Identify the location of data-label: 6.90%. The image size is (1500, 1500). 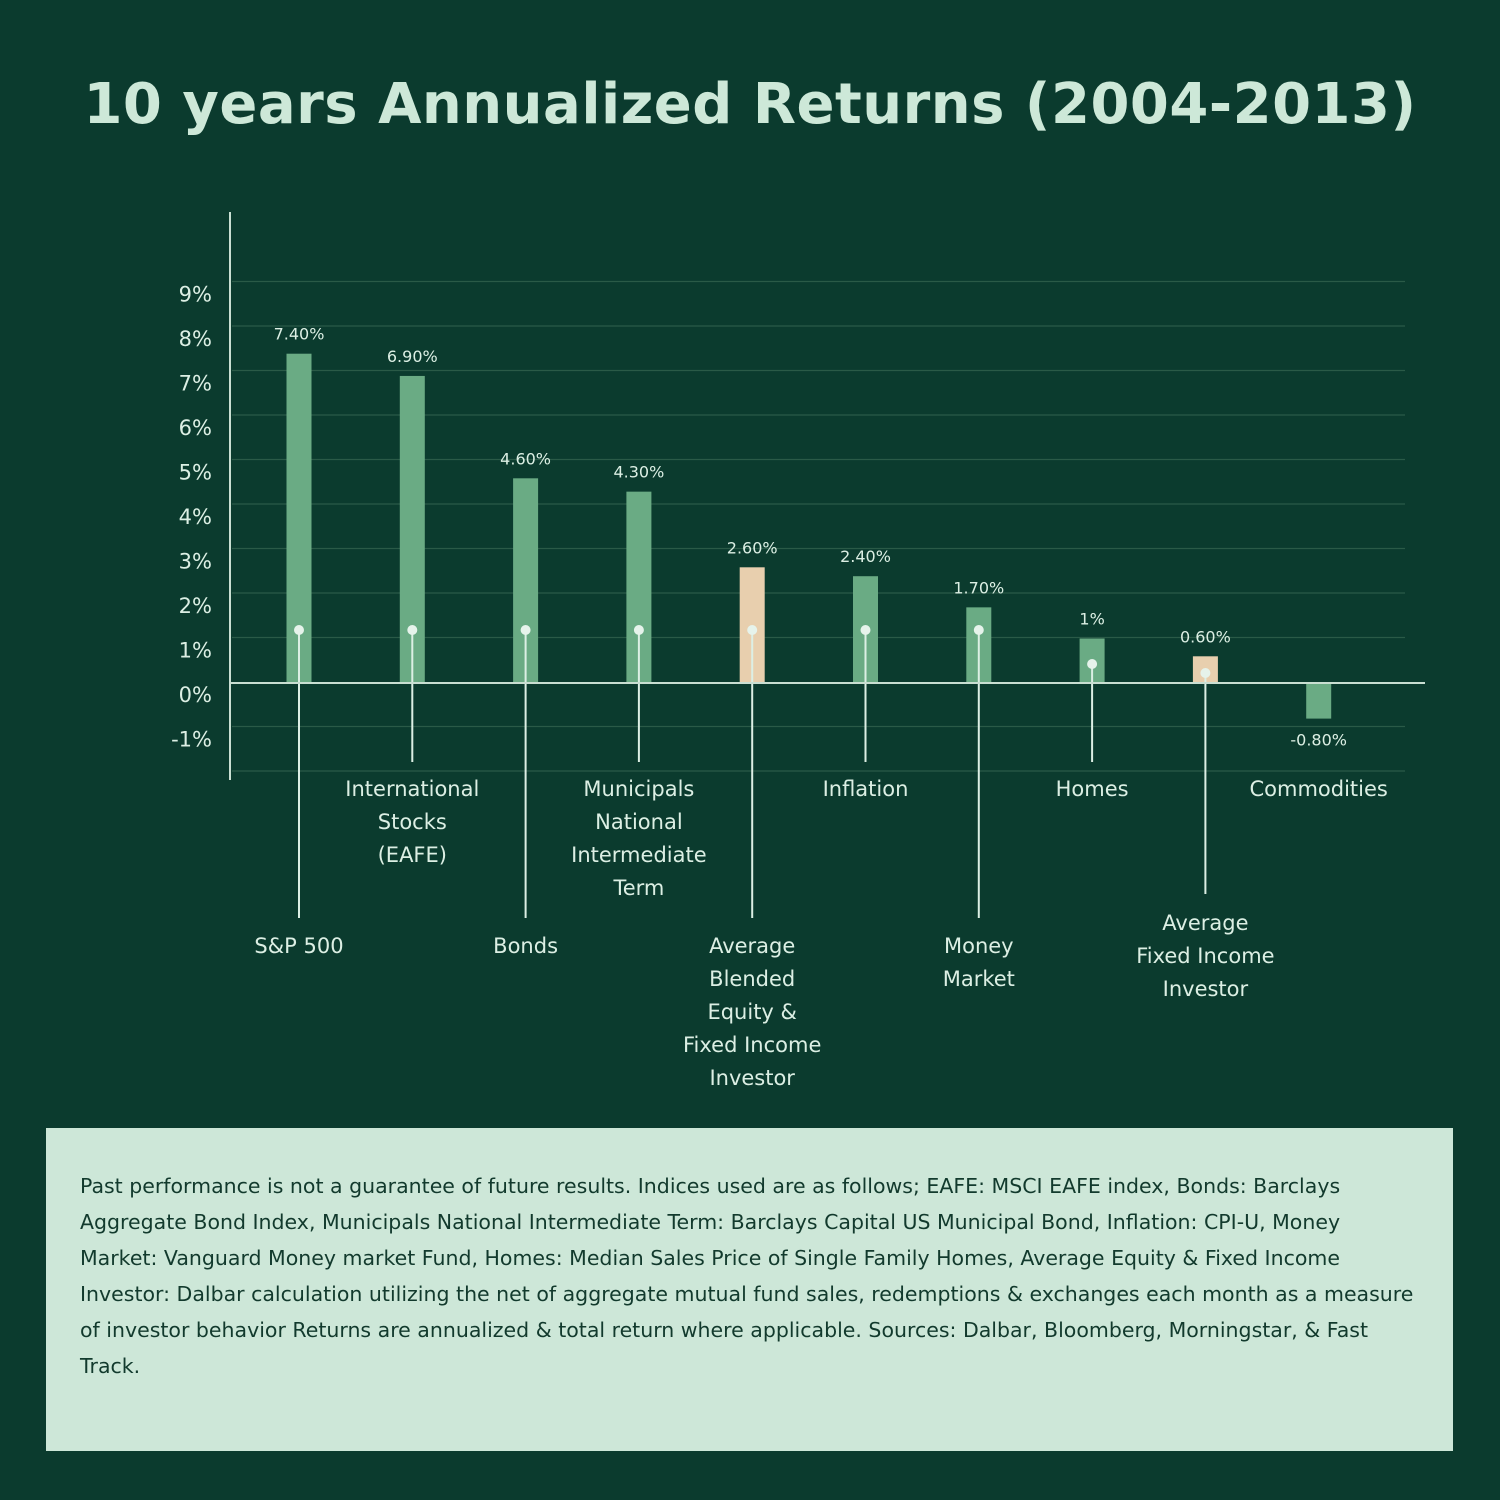
(412, 356).